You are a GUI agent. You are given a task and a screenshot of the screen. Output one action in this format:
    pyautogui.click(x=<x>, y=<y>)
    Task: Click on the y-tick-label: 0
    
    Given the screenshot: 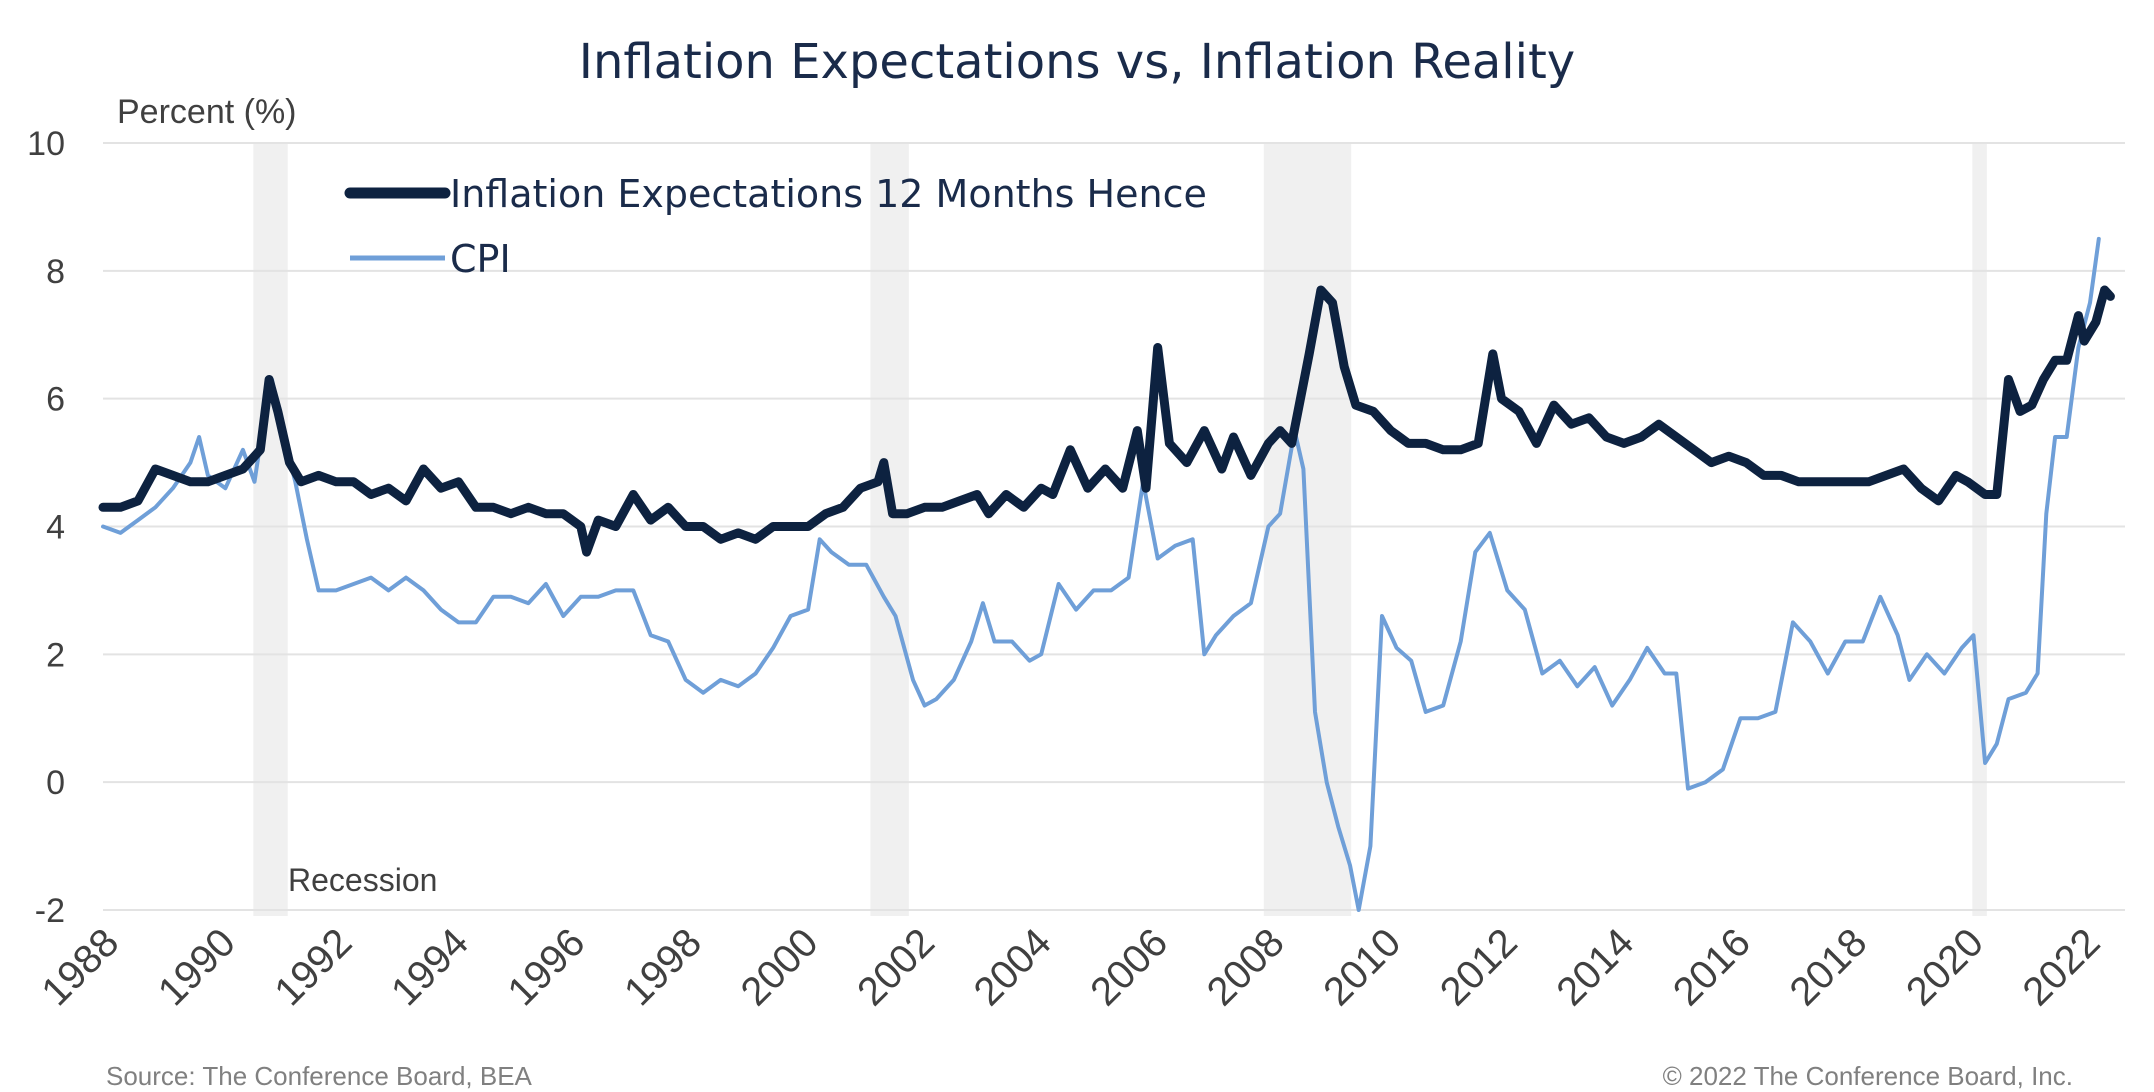 What is the action you would take?
    pyautogui.click(x=55, y=783)
    